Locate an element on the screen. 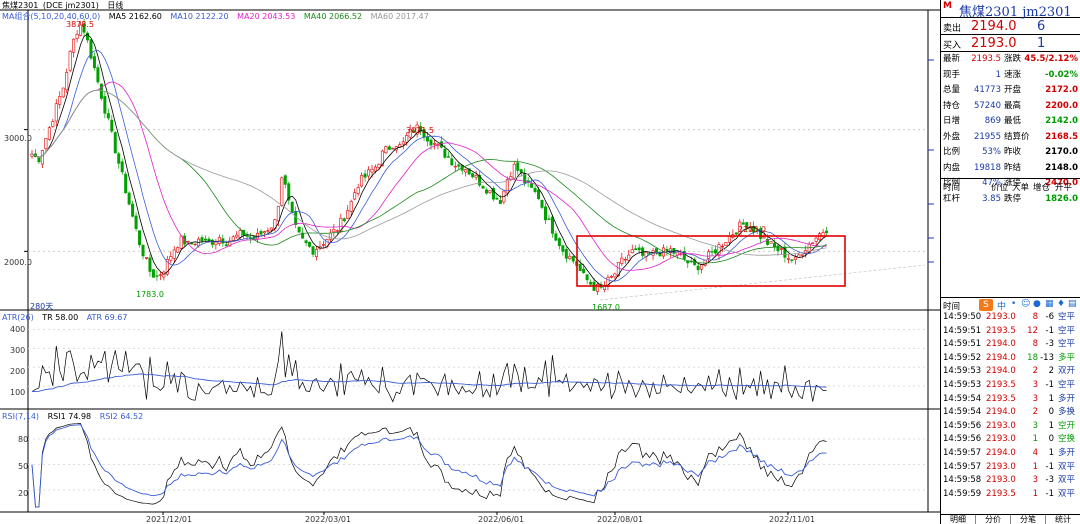 Image resolution: width=1080 pixels, height=524 pixels. emoji-icon: ☺ is located at coordinates (1026, 304).